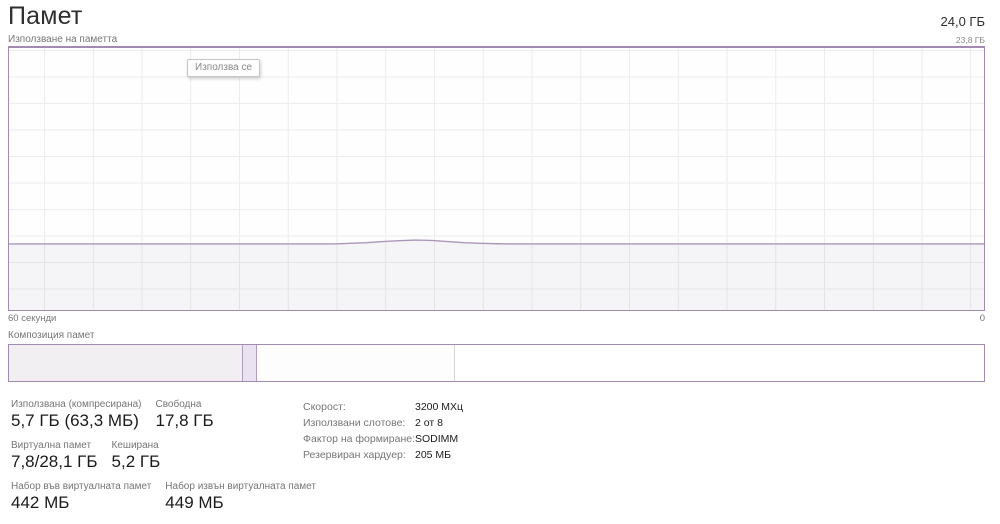 Image resolution: width=1000 pixels, height=524 pixels. What do you see at coordinates (178, 404) in the screenshot?
I see `stat-label: Свободна` at bounding box center [178, 404].